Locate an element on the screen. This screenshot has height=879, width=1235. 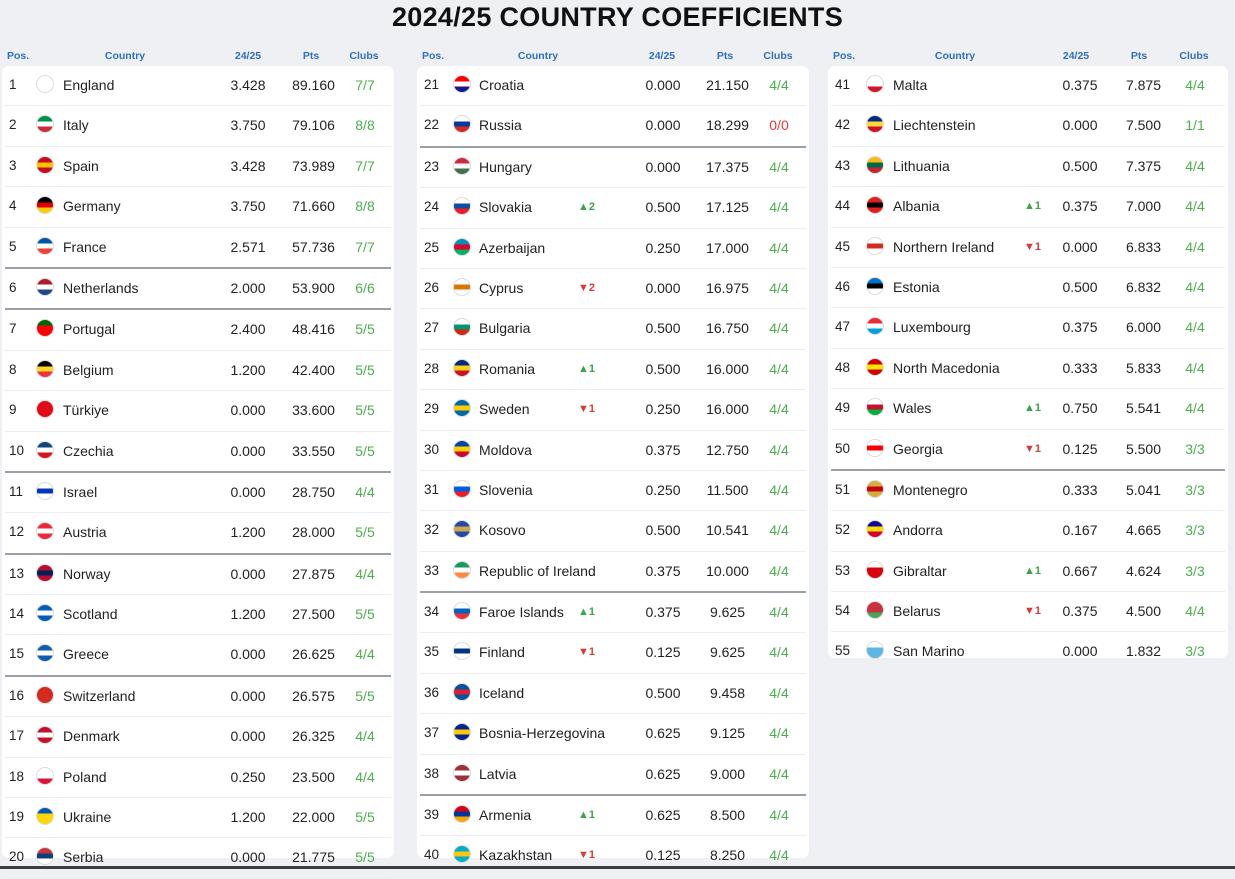
position-cell: 35 is located at coordinates (432, 652).